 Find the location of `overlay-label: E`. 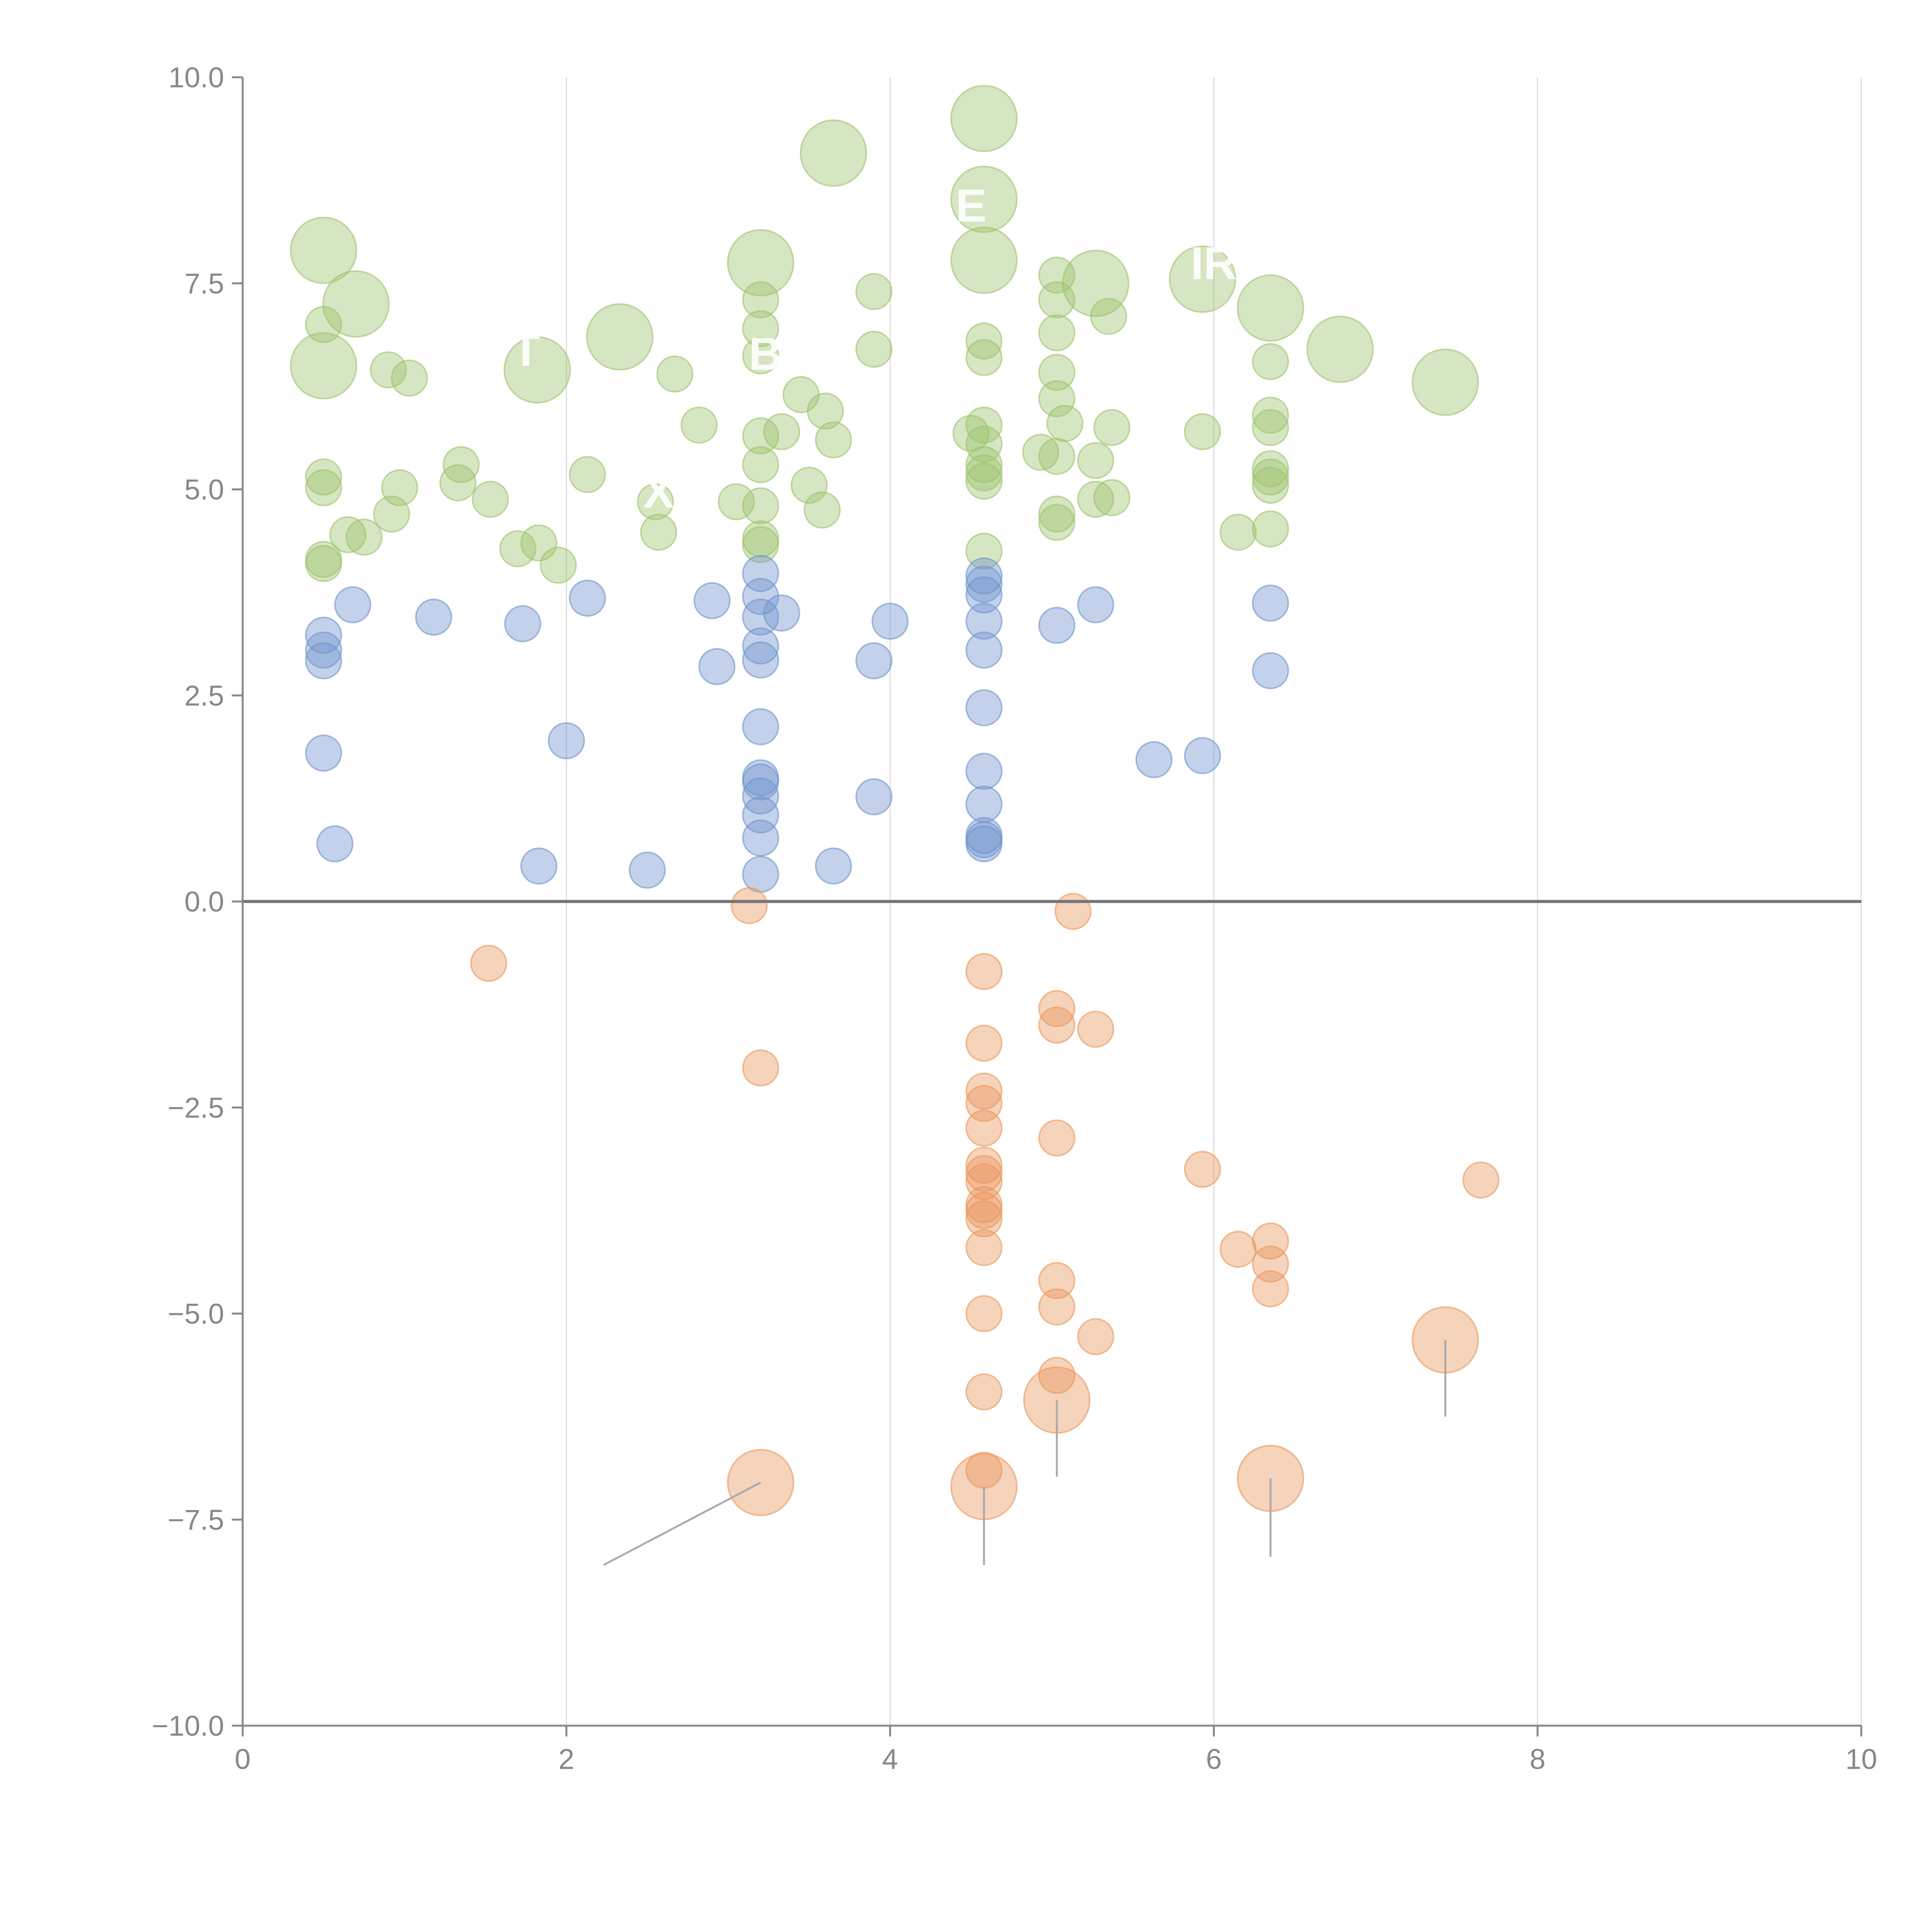

overlay-label: E is located at coordinates (971, 205).